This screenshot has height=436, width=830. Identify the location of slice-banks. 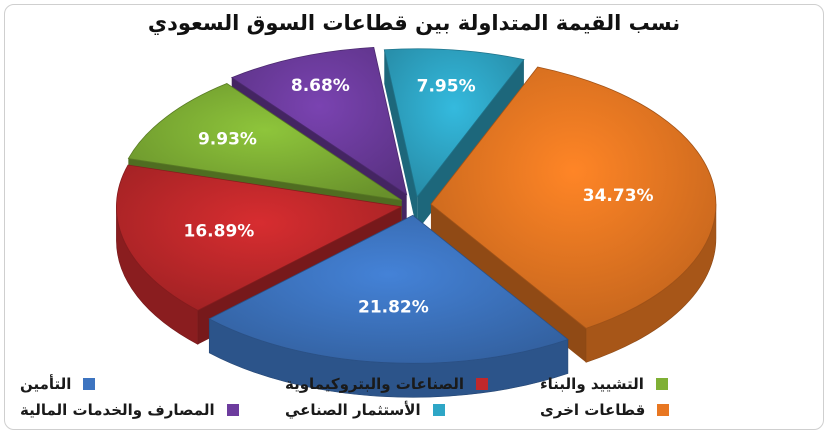
(319, 121).